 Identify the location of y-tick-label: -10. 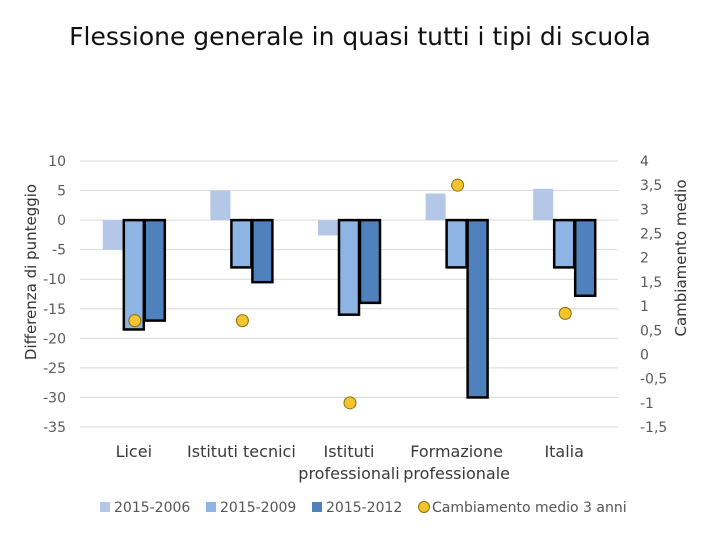
(54, 280).